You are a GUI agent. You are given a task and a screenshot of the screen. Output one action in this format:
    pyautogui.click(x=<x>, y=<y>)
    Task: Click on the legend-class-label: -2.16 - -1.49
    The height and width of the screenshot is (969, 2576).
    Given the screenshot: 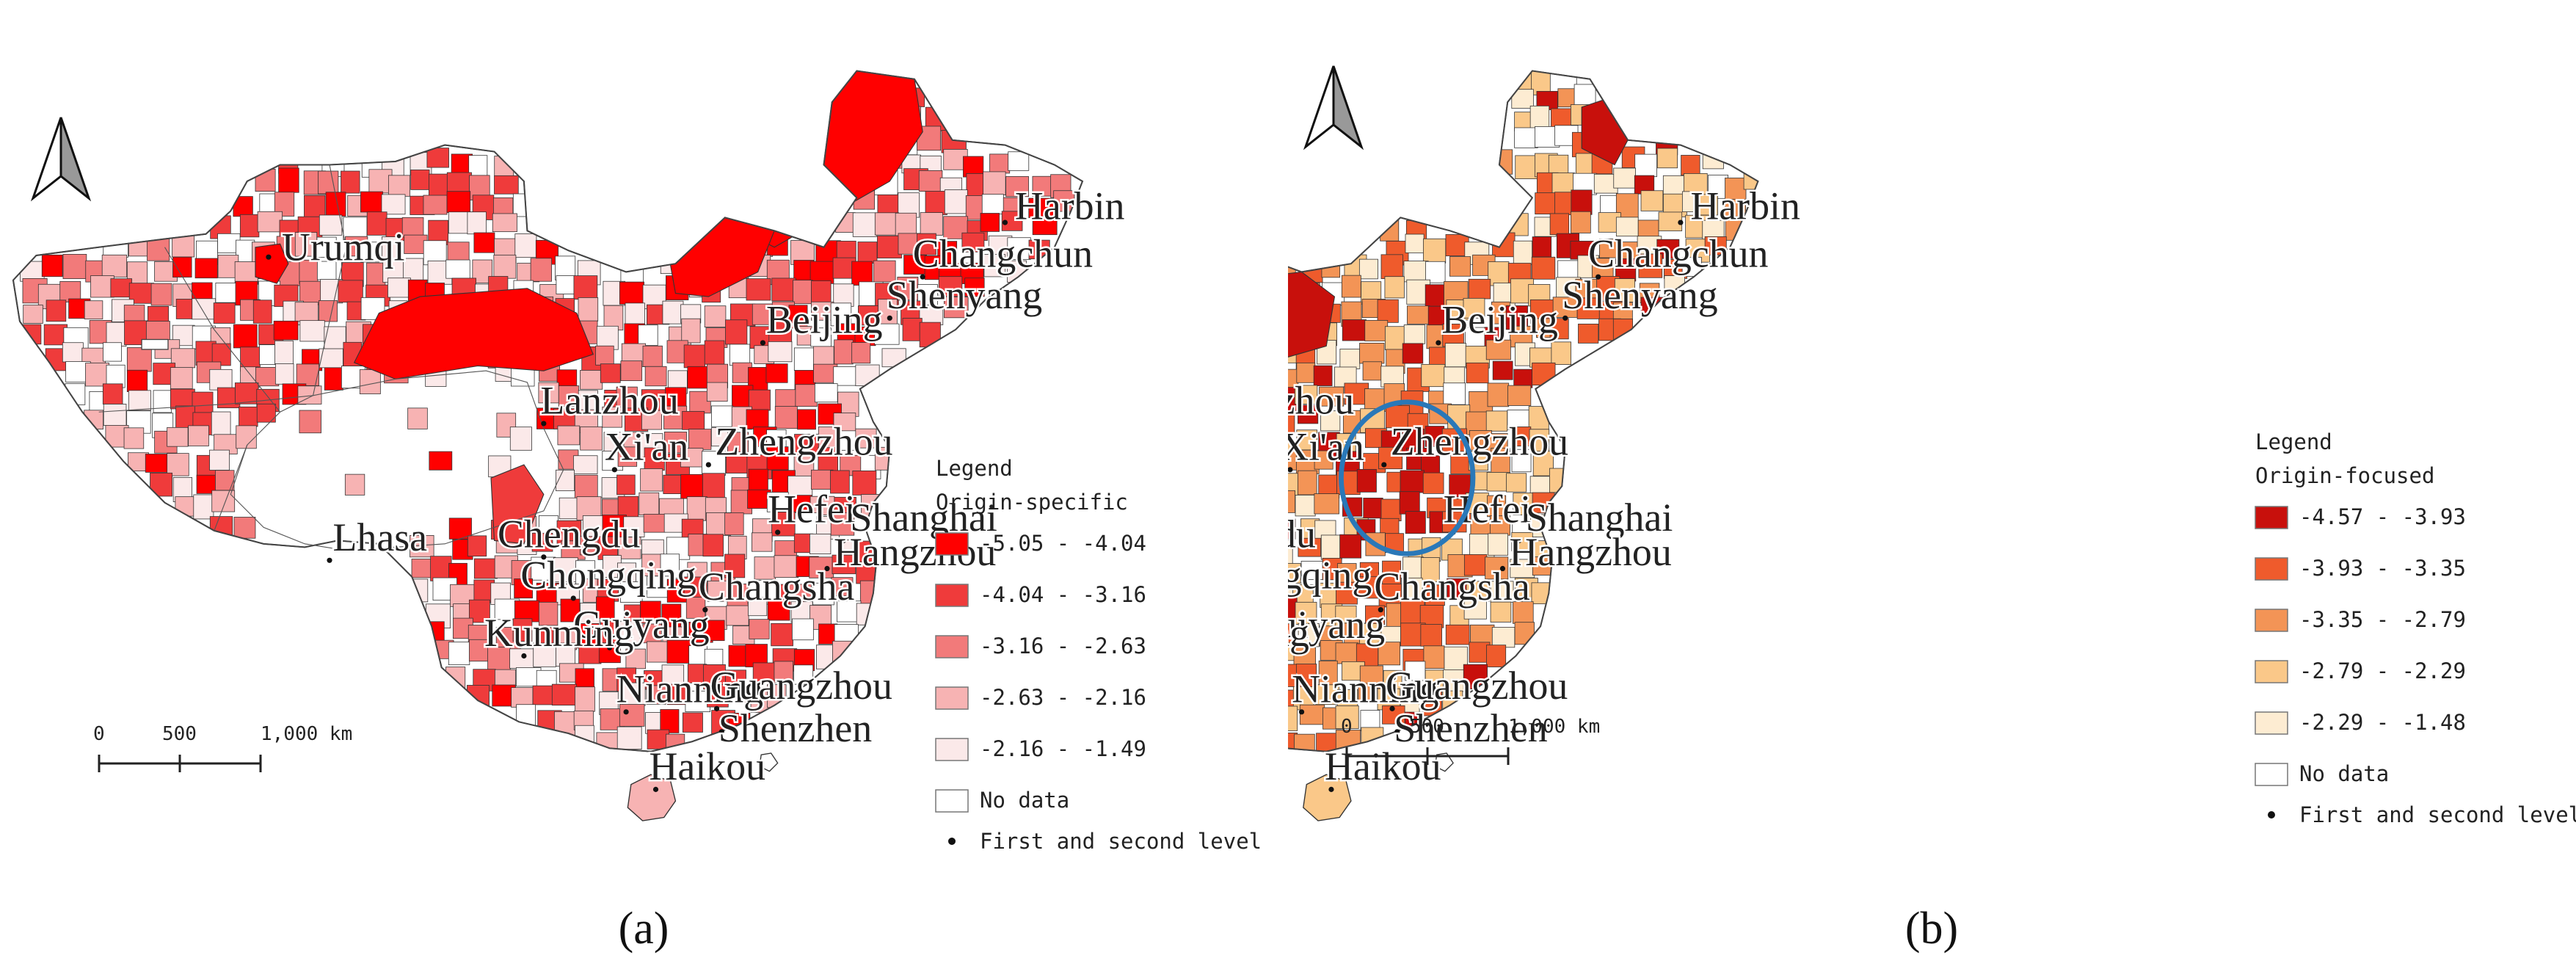 What is the action you would take?
    pyautogui.click(x=1063, y=748)
    